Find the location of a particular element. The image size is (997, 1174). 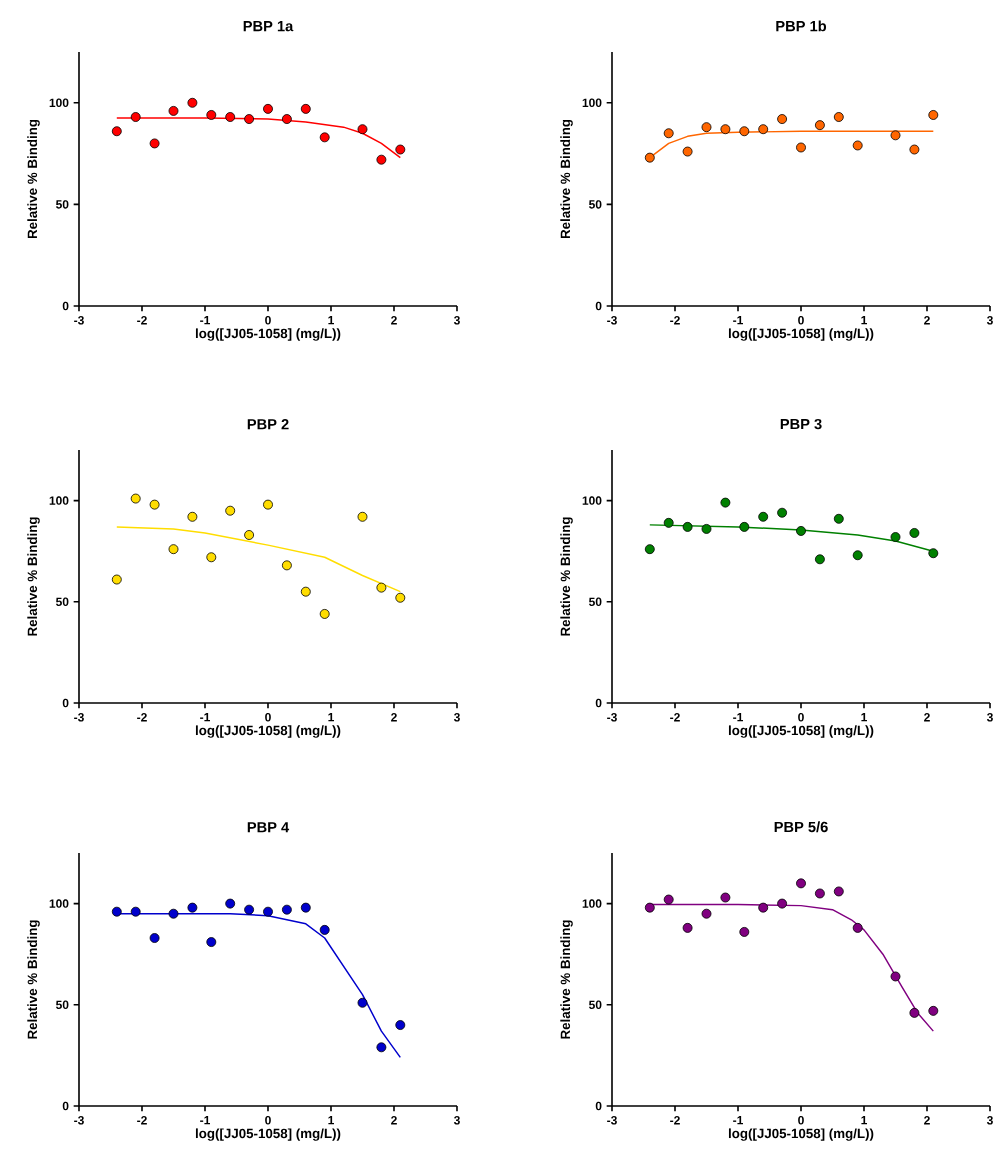

chart-title: PBP 1b is located at coordinates (801, 26).